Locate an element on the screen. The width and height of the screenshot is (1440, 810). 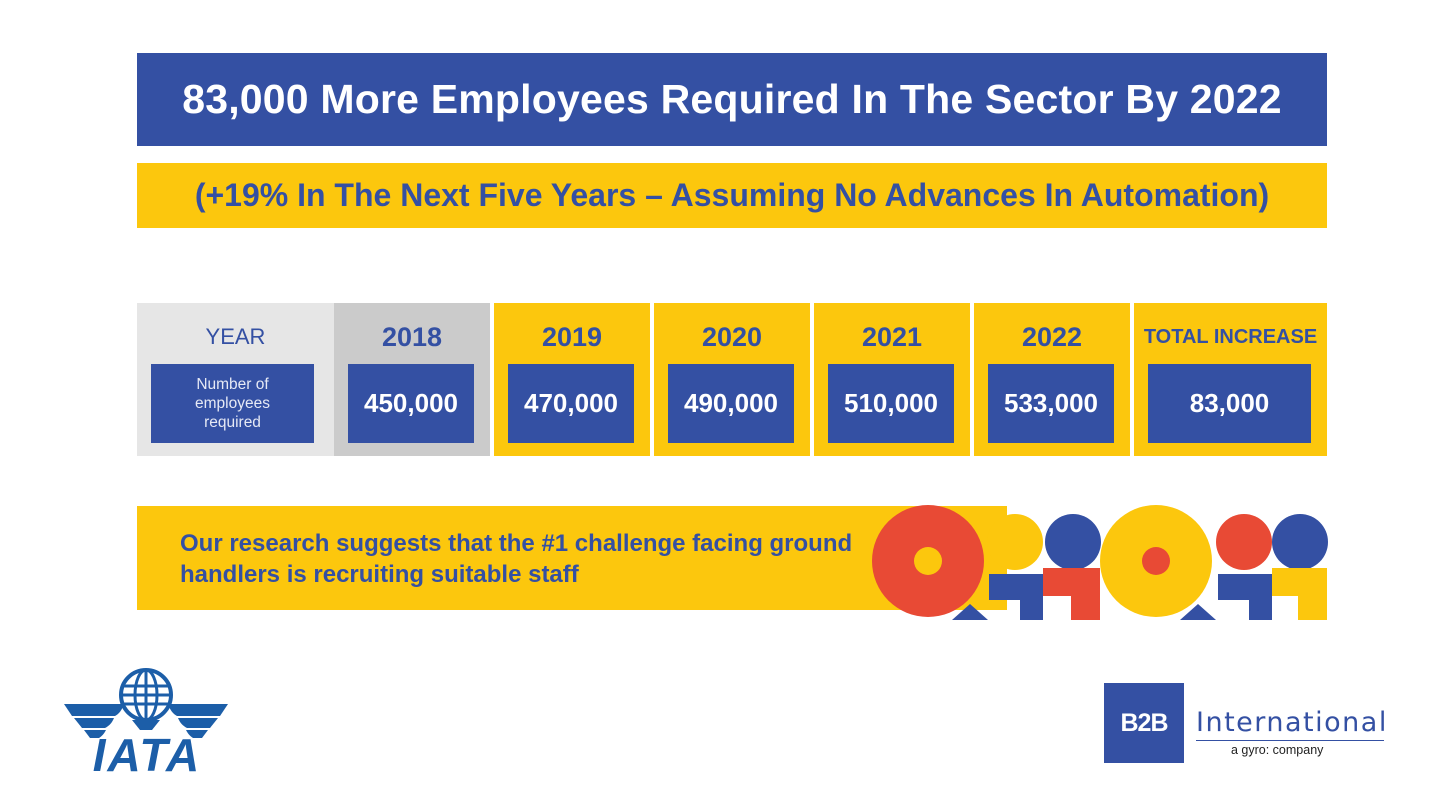
employee-value: 510,000 is located at coordinates (891, 403).